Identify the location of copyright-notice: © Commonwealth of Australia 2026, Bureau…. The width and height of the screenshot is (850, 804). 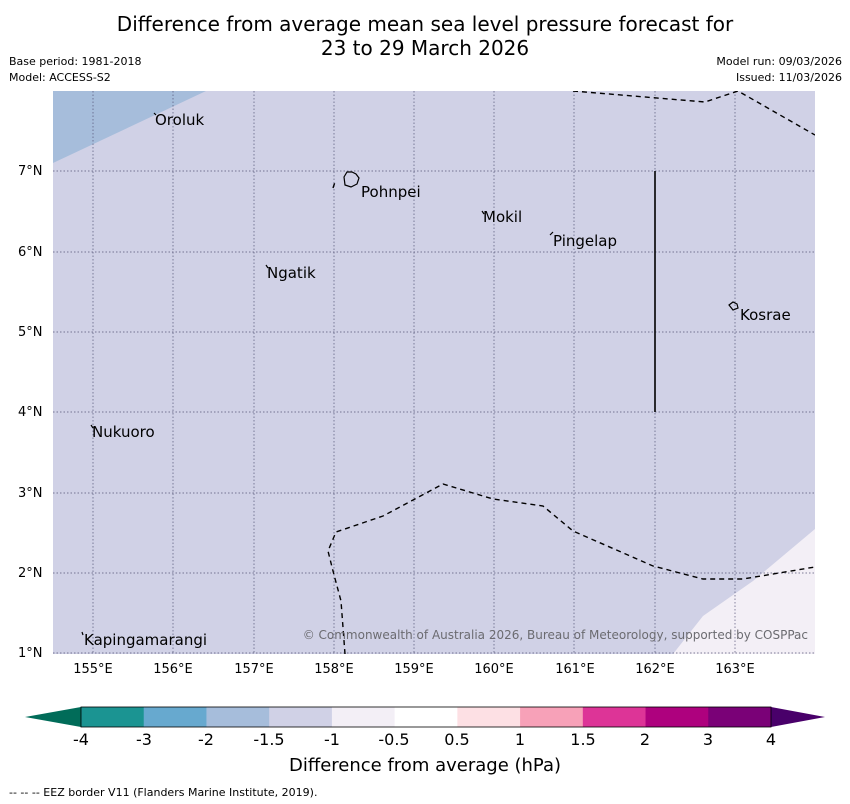
(555, 635).